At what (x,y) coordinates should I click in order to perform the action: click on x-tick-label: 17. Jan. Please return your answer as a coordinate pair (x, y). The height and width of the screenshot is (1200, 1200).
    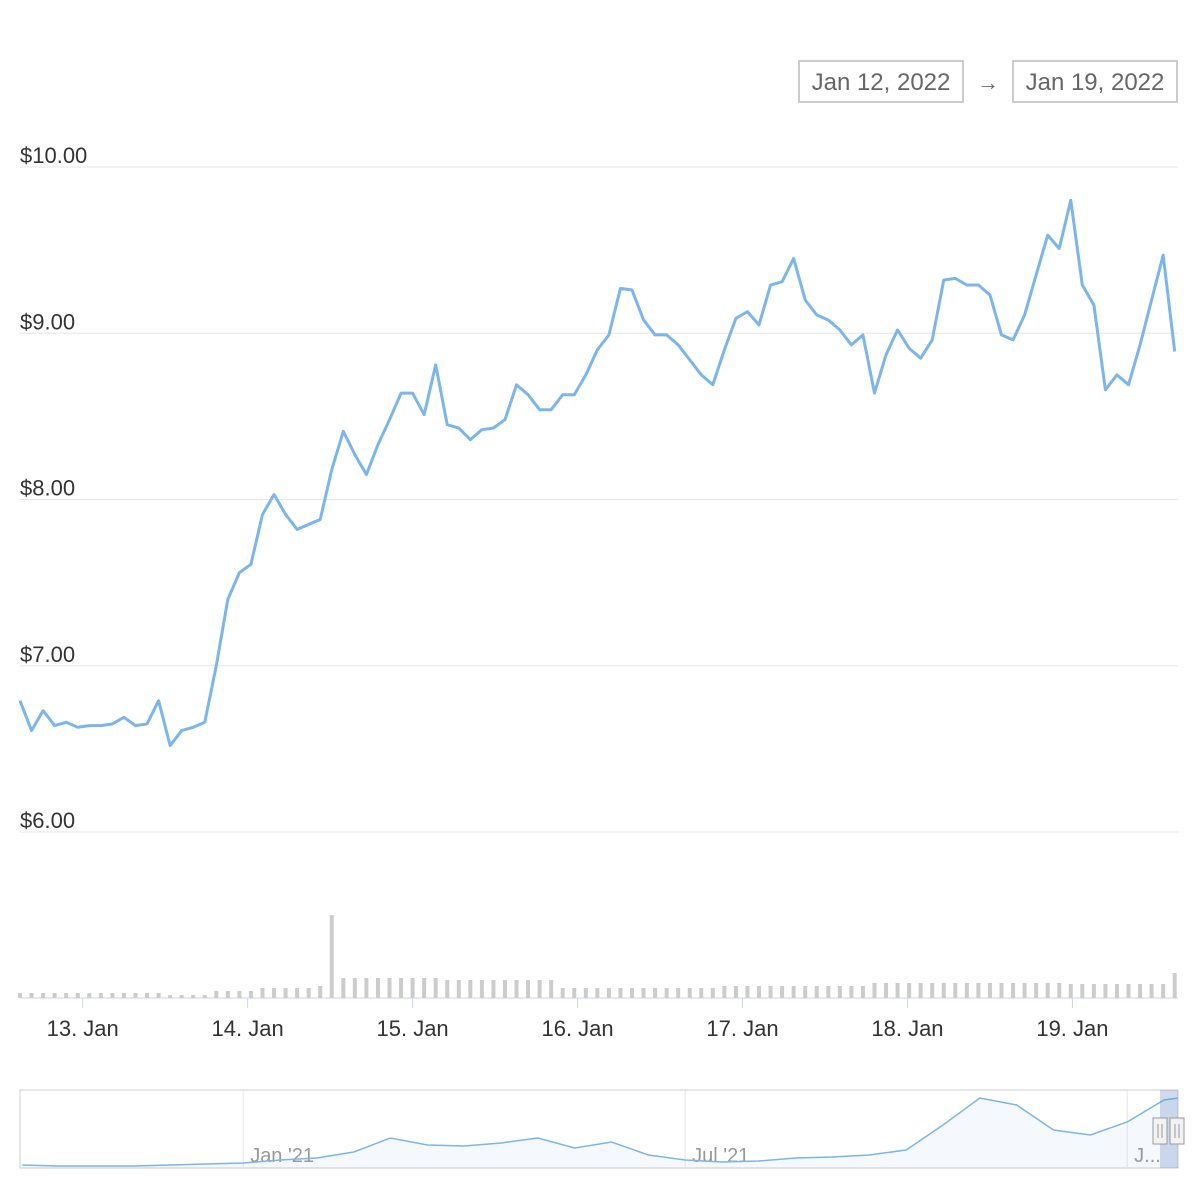
    Looking at the image, I should click on (742, 1028).